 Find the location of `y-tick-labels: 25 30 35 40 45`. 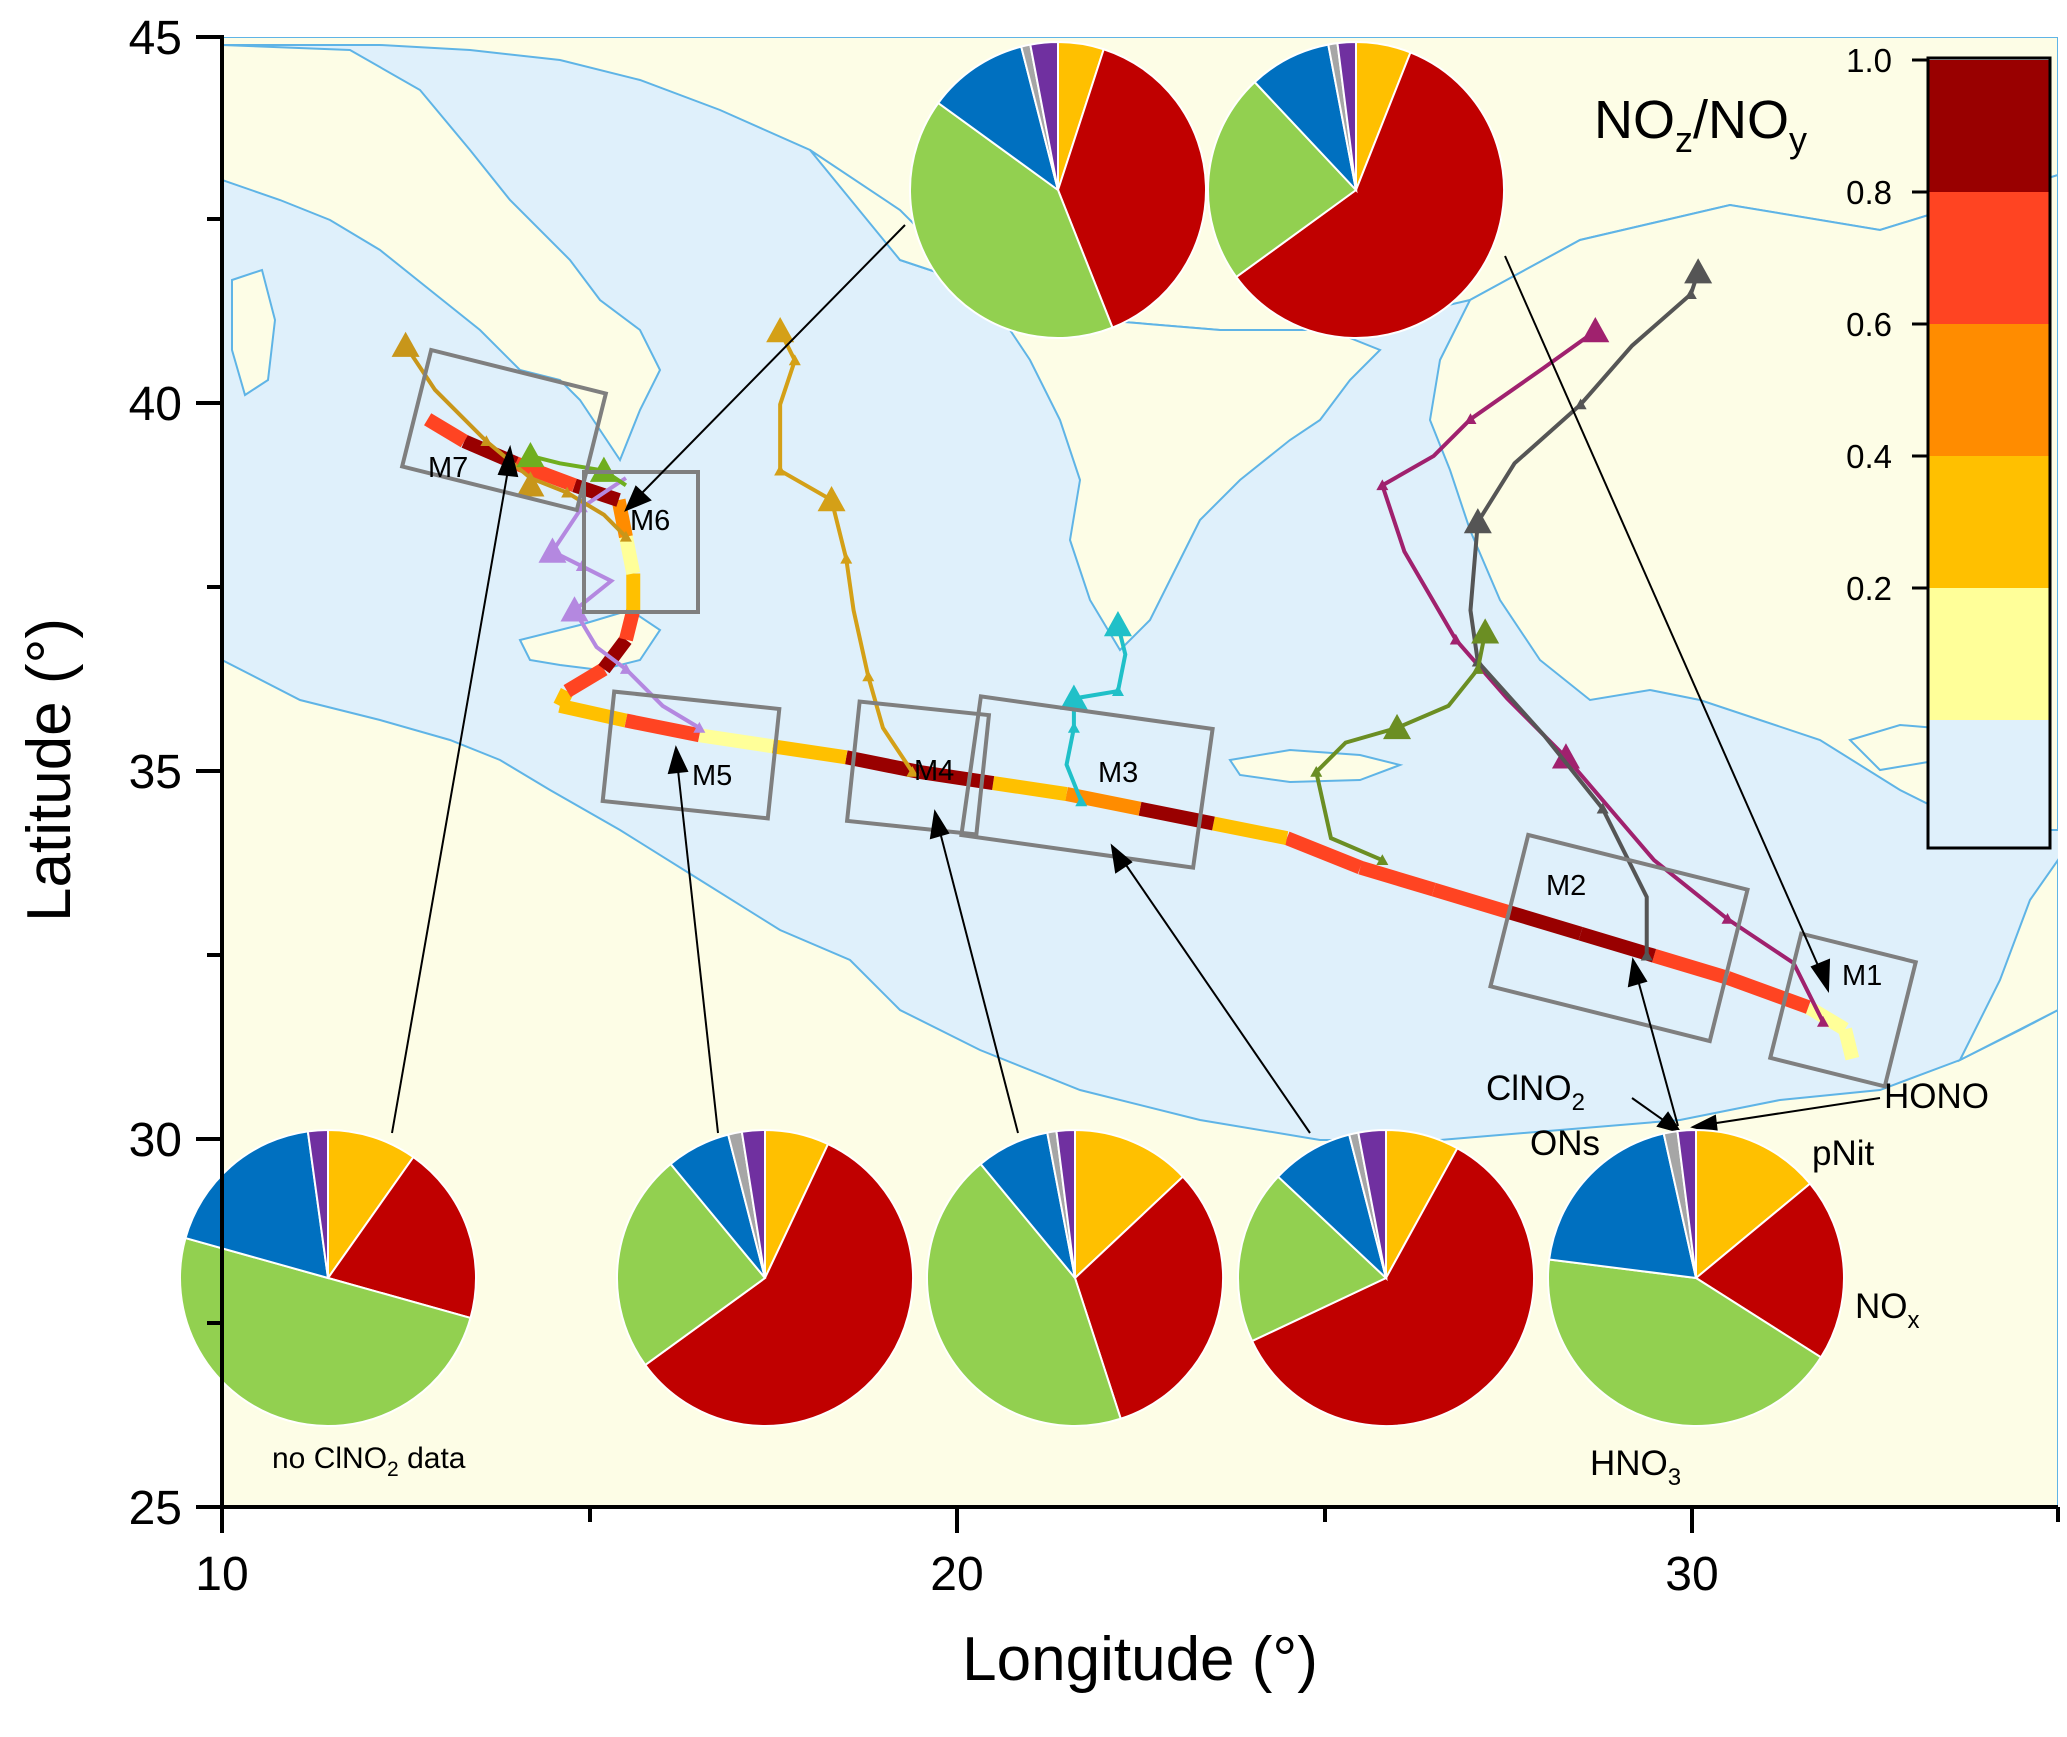

y-tick-labels: 25 30 35 40 45 is located at coordinates (155, 773).